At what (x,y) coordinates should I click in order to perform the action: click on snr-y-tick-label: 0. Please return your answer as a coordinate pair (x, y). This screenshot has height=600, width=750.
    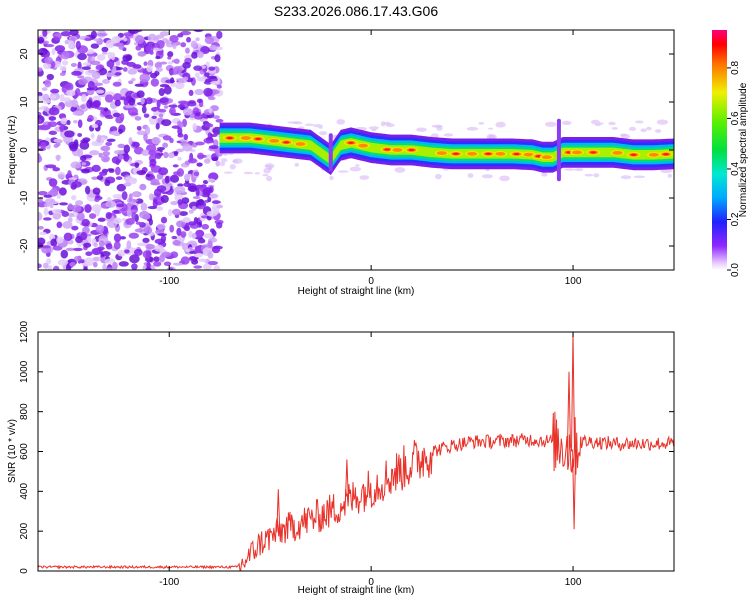
    Looking at the image, I should click on (24, 571).